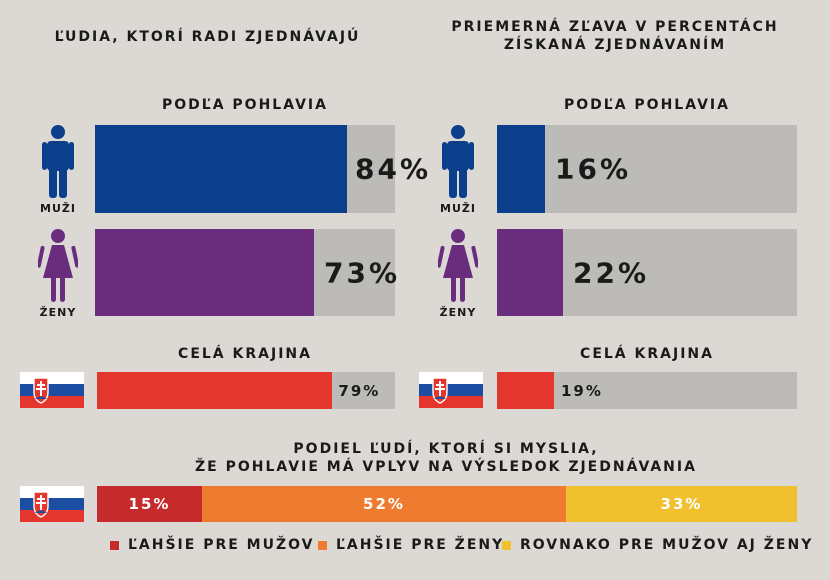  I want to click on right-men-bar, so click(521, 169).